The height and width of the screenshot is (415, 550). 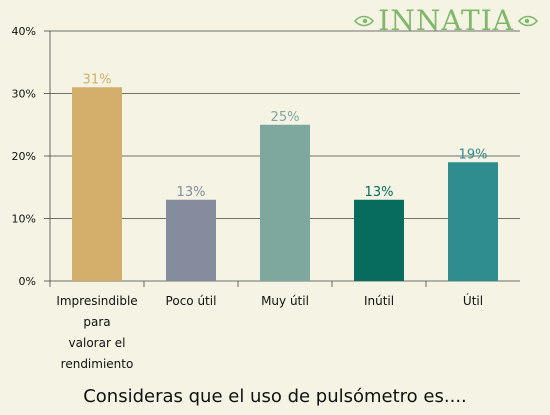 What do you see at coordinates (364, 21) in the screenshot?
I see `leaf-left-icon` at bounding box center [364, 21].